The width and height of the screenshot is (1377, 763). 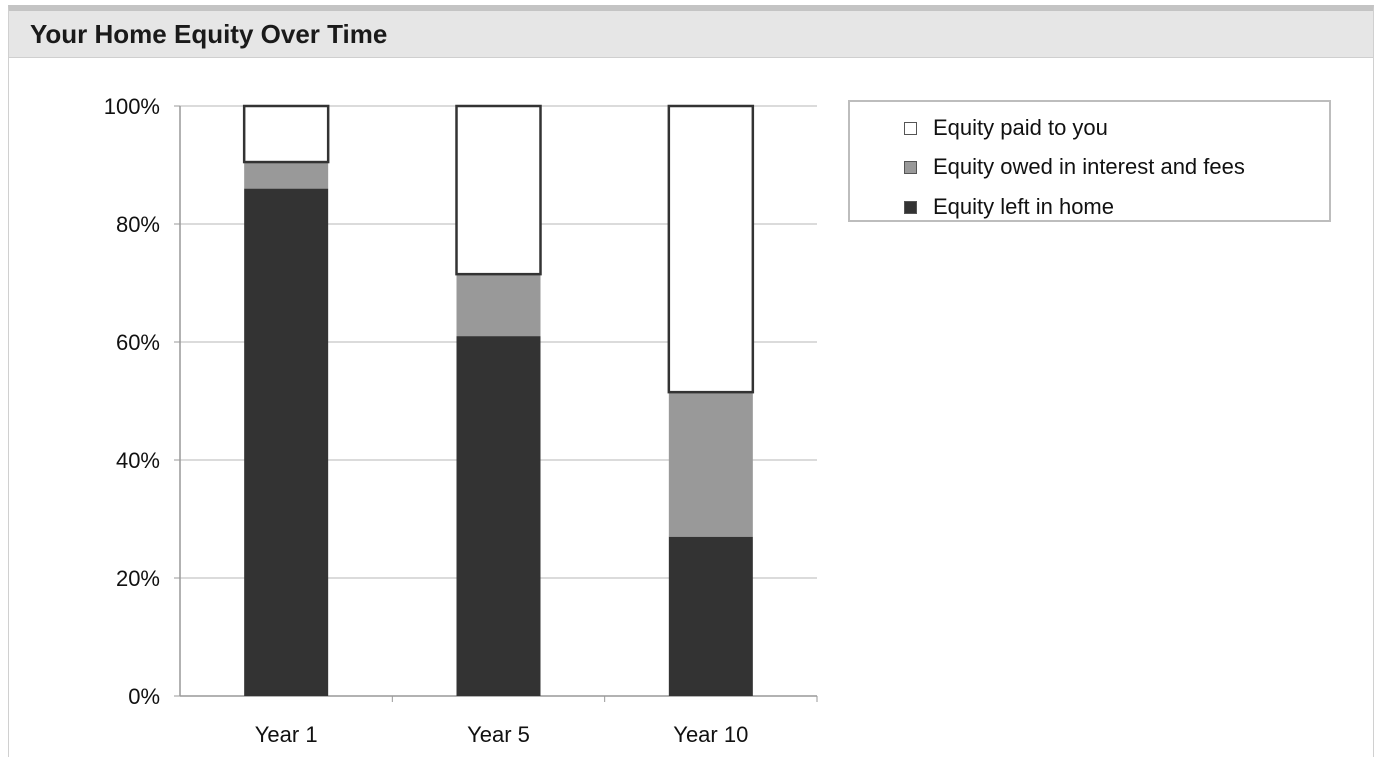 I want to click on legend-item-left-in-home: Equity left in home, so click(x=1009, y=207).